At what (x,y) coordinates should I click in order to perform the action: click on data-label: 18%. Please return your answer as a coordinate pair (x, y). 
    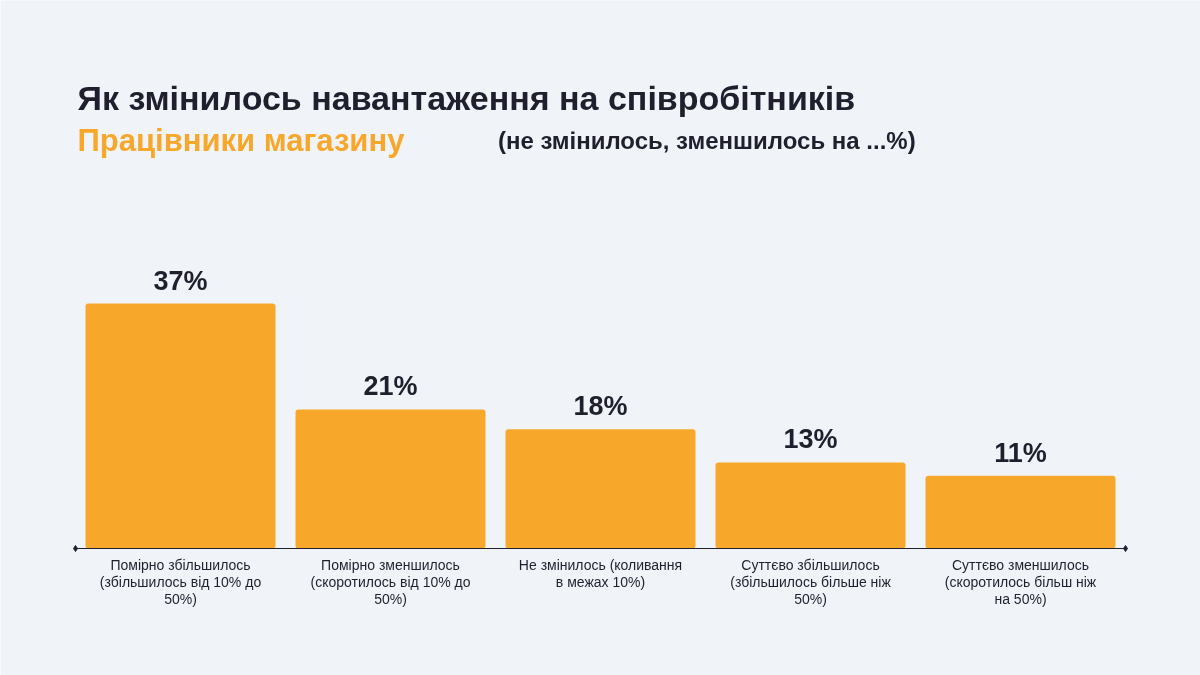
    Looking at the image, I should click on (600, 406).